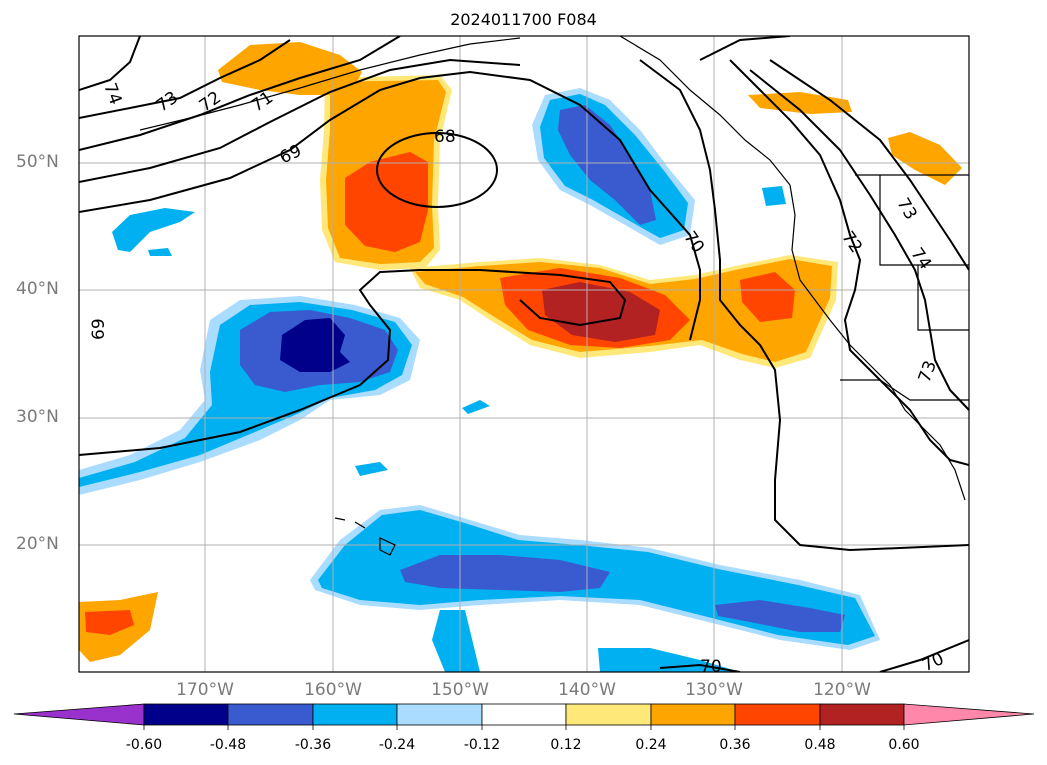 The image size is (1047, 765). I want to click on colorbar-tick: -0.48, so click(228, 745).